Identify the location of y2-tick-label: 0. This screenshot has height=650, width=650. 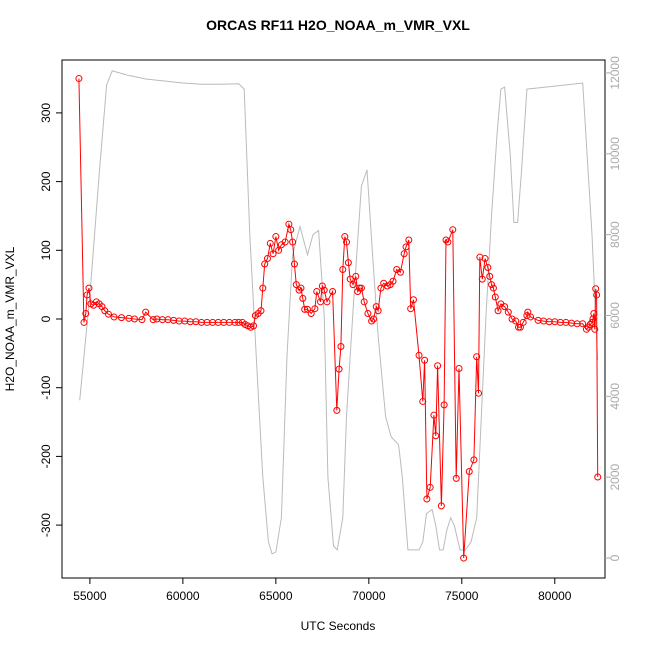
(615, 557).